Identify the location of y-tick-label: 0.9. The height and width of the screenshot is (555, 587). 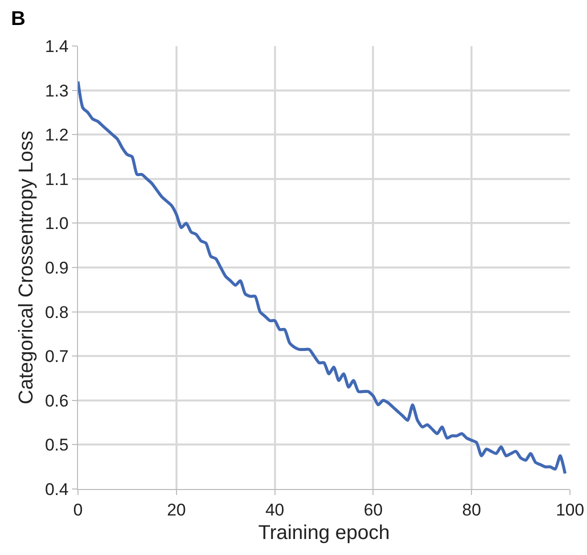
(56, 268).